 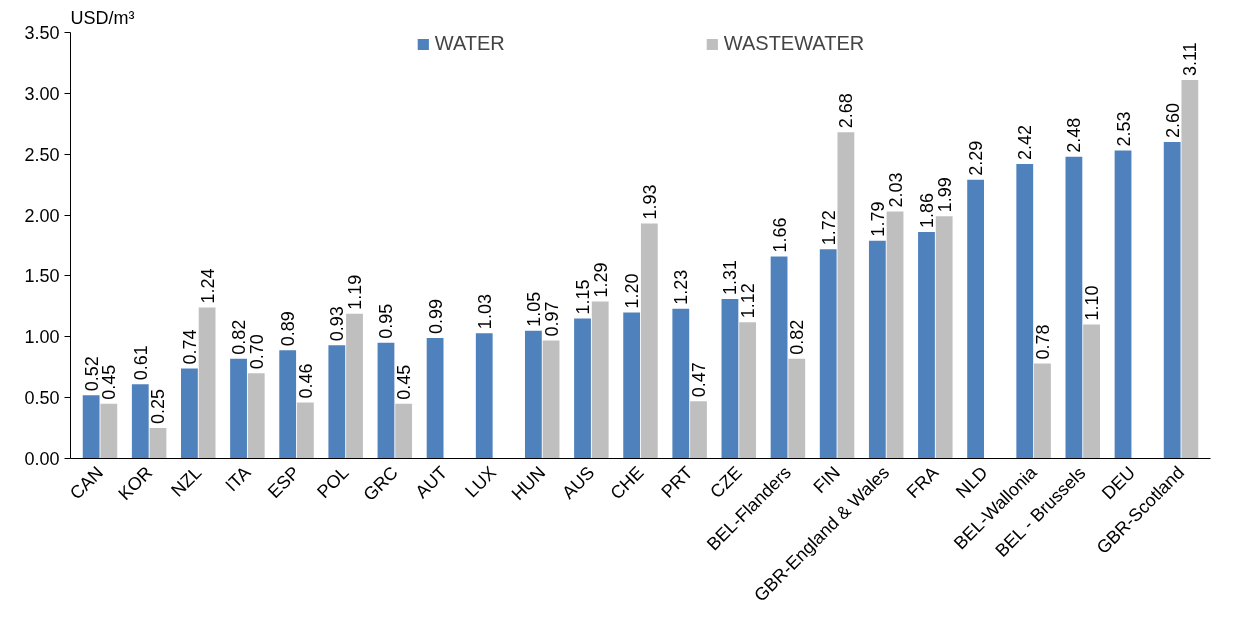 What do you see at coordinates (42, 459) in the screenshot?
I see `y-tick-label: 0.00` at bounding box center [42, 459].